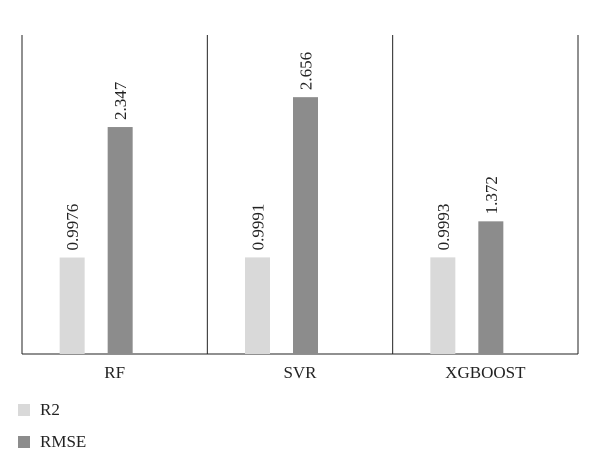  I want to click on legend-item-rmse: RMSE, so click(52, 442).